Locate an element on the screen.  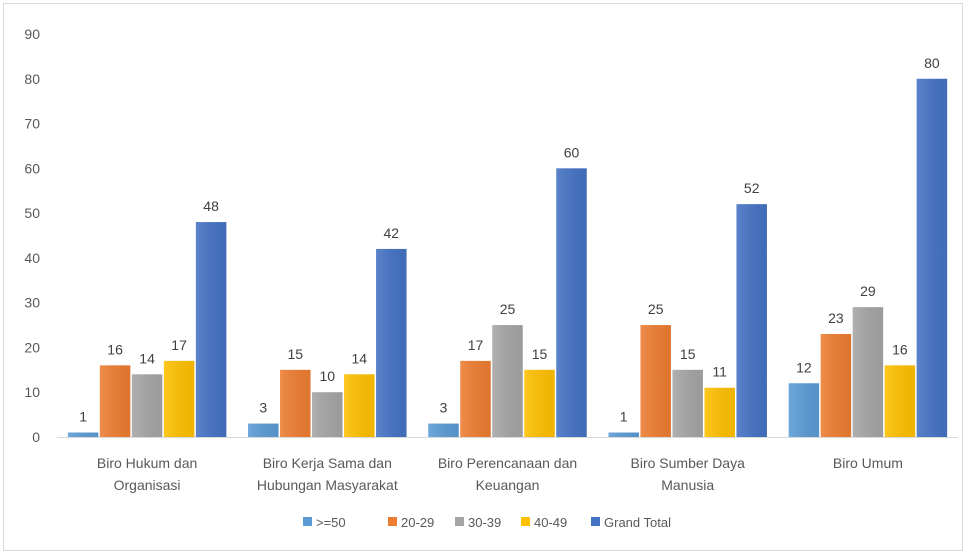
data-label: 29 is located at coordinates (868, 291).